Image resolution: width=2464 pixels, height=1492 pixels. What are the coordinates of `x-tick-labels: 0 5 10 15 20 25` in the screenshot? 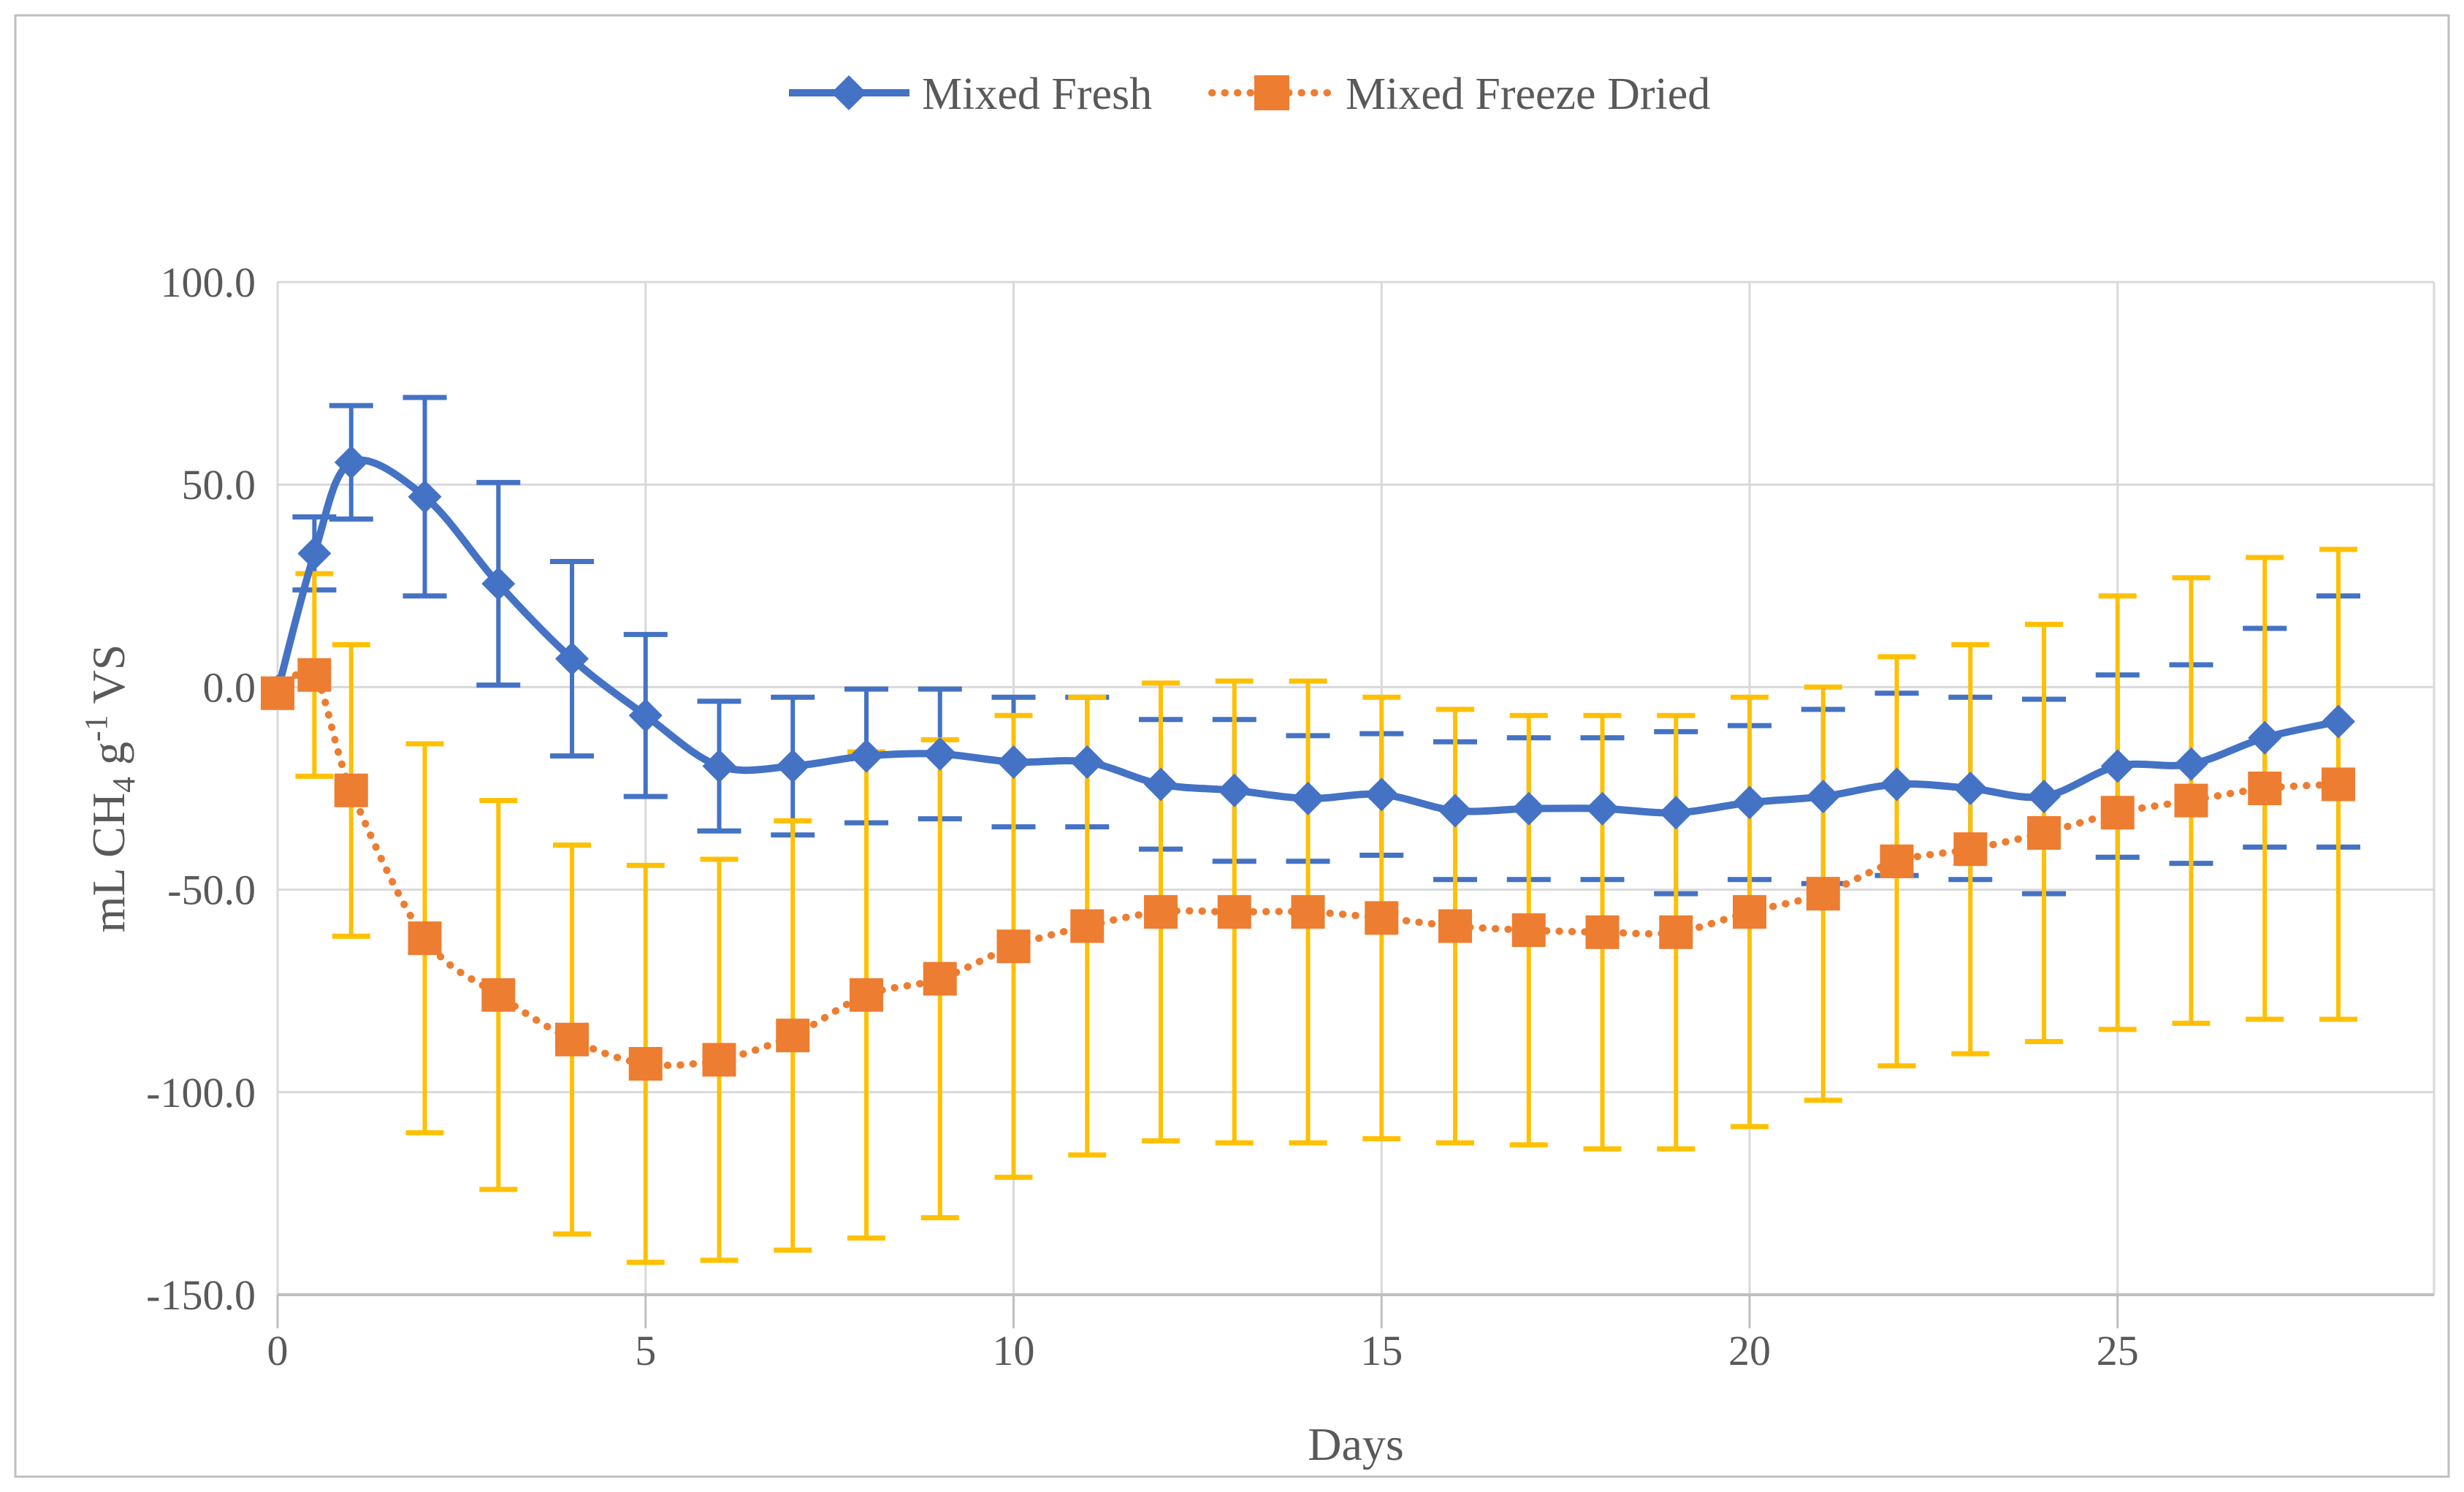 It's located at (1203, 1350).